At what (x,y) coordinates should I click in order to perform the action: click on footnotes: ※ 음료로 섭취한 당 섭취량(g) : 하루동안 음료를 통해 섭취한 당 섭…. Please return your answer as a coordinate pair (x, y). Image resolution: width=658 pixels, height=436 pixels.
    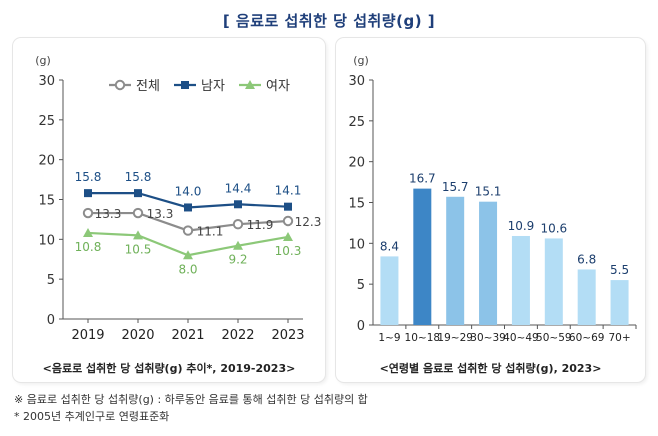
    Looking at the image, I should click on (191, 408).